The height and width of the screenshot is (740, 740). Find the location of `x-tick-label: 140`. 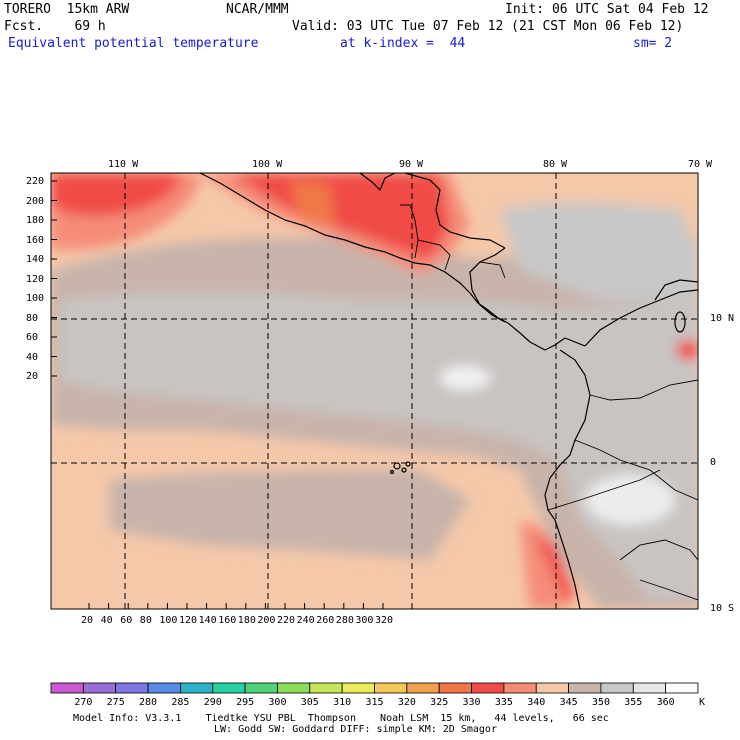

x-tick-label: 140 is located at coordinates (207, 620).